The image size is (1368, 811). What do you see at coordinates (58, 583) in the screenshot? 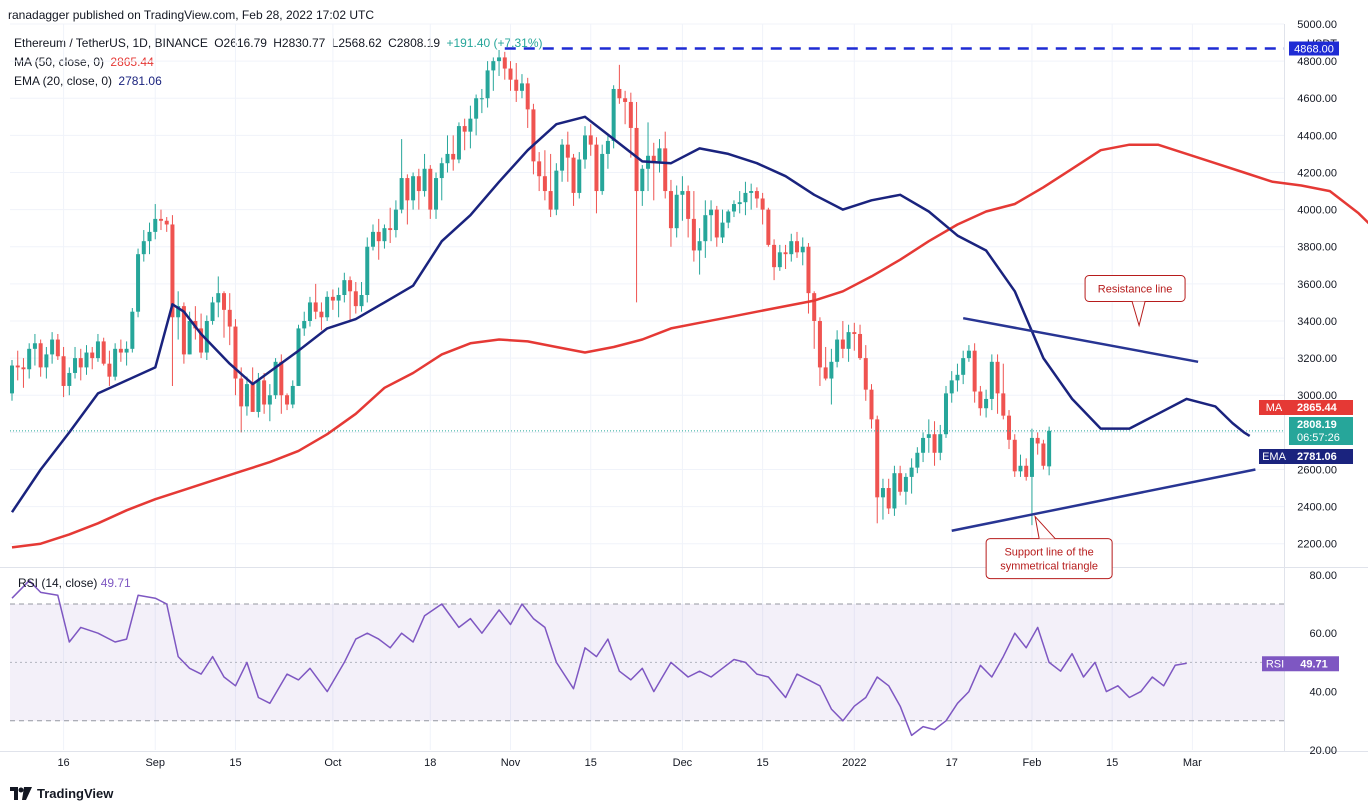
I see `rsi-legend-label: RSI (14, close)` at bounding box center [58, 583].